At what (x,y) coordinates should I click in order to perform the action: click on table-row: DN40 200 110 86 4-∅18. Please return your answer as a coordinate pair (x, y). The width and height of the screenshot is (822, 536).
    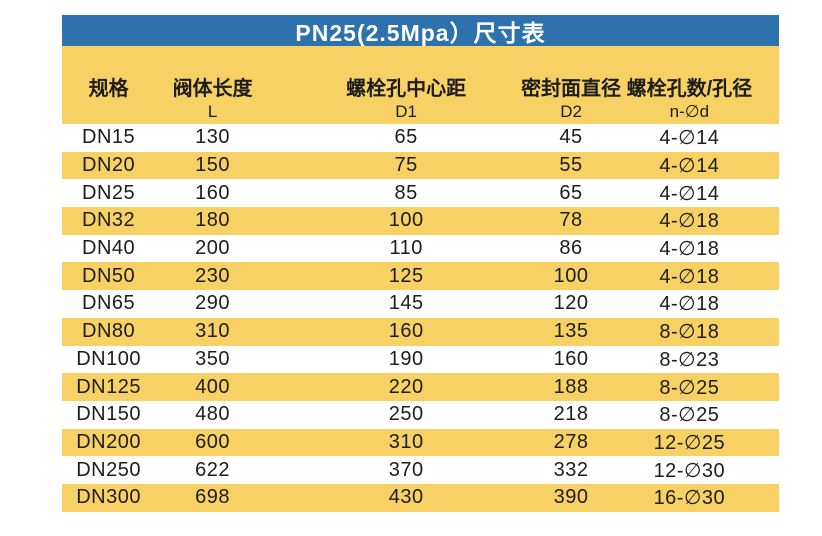
    Looking at the image, I should click on (420, 248).